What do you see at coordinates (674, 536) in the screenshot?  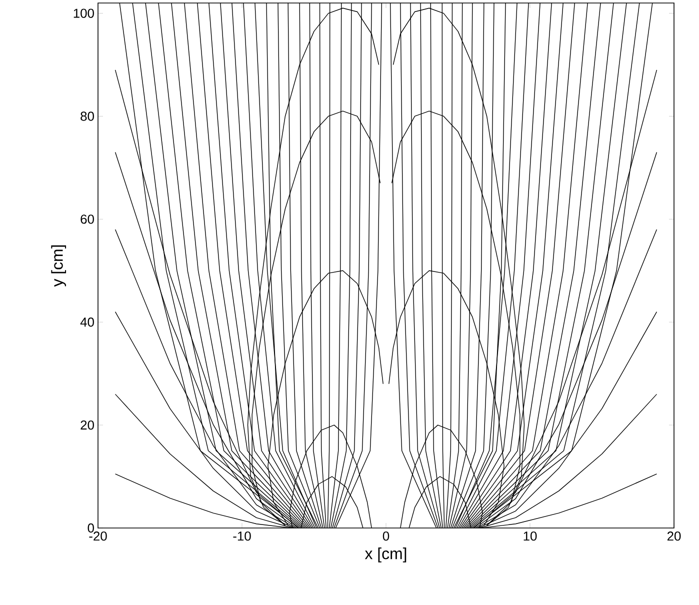 I see `x-tick-label: 20` at bounding box center [674, 536].